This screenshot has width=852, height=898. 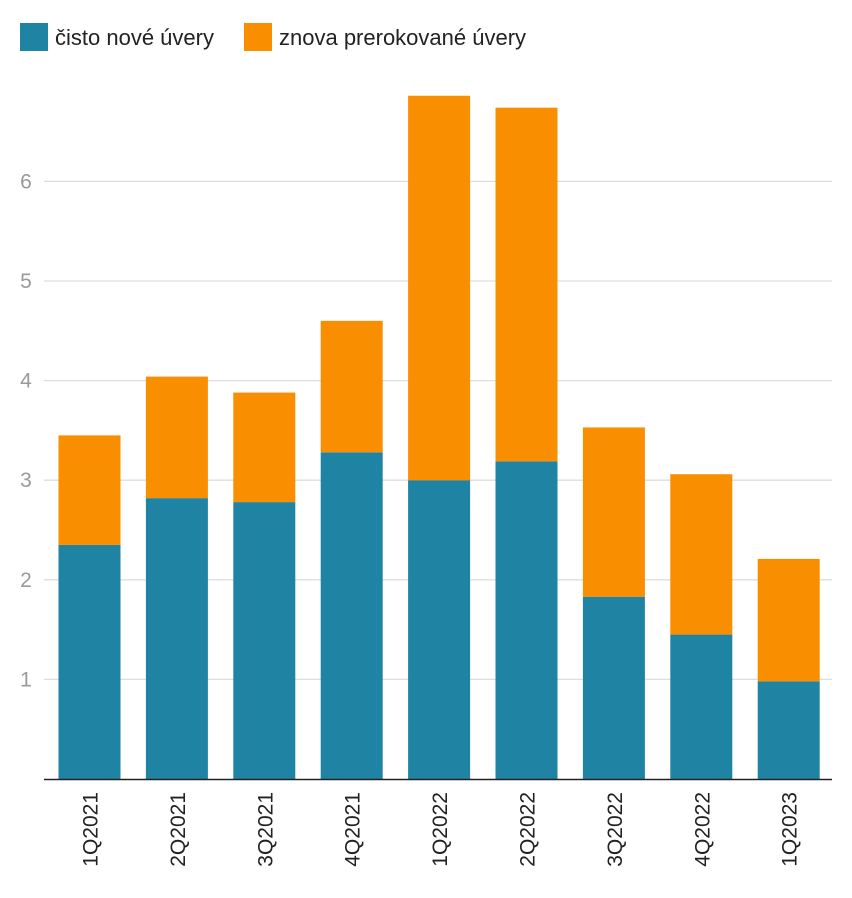 I want to click on x-tick-label-1Q2021: 1Q2021, so click(x=91, y=829).